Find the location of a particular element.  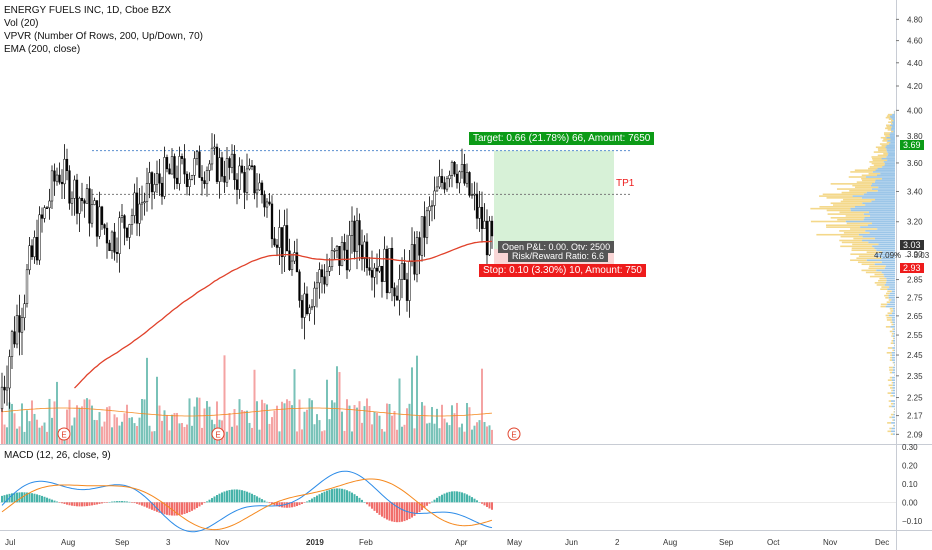

price-tick-label: 4.40 is located at coordinates (915, 63).